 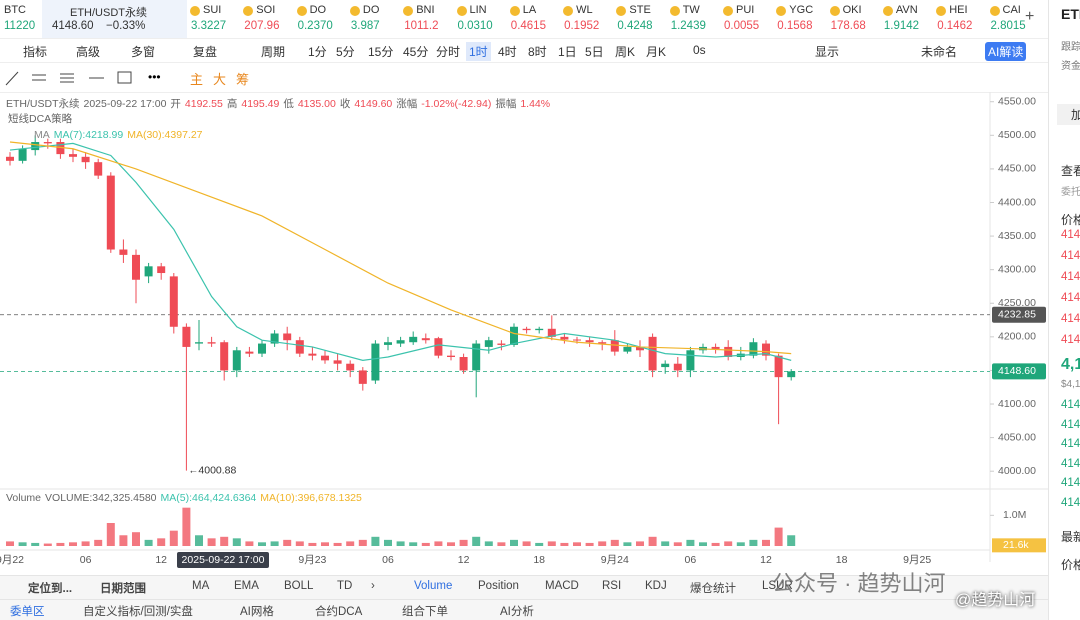 What do you see at coordinates (416, 52) in the screenshot?
I see `toolbar-item: 45分` at bounding box center [416, 52].